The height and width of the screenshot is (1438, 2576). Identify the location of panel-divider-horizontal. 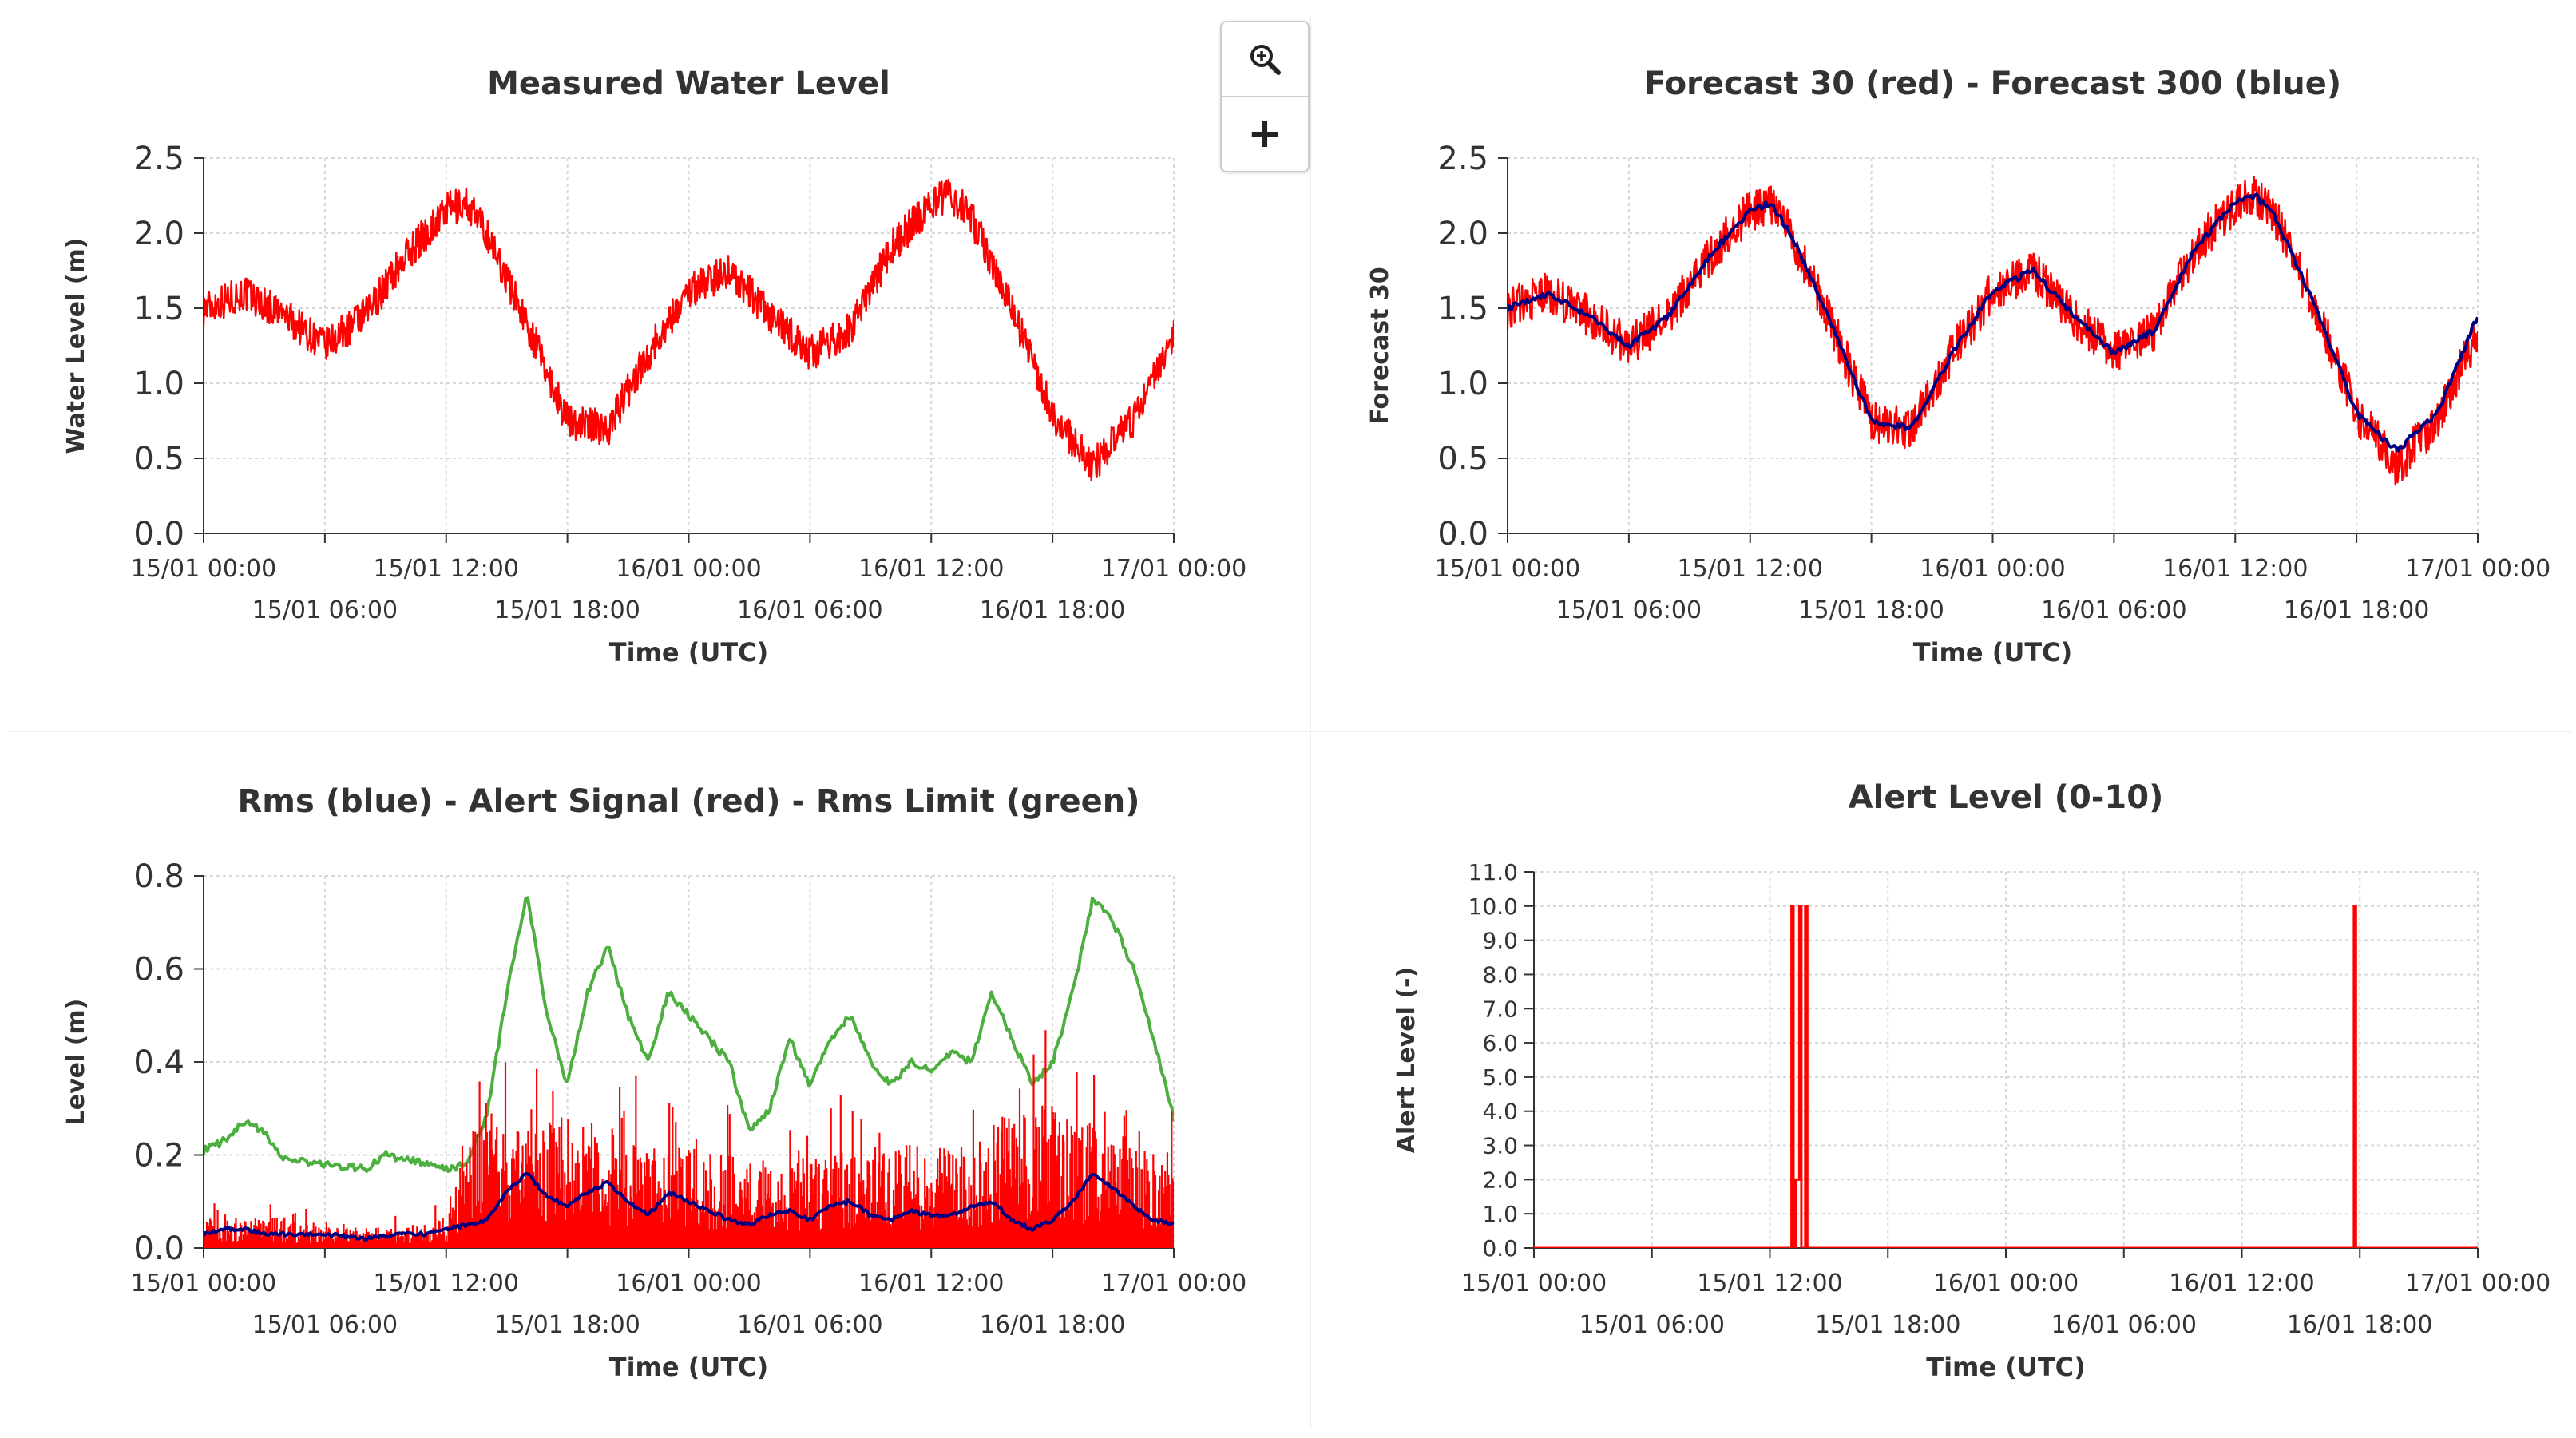
(1289, 731).